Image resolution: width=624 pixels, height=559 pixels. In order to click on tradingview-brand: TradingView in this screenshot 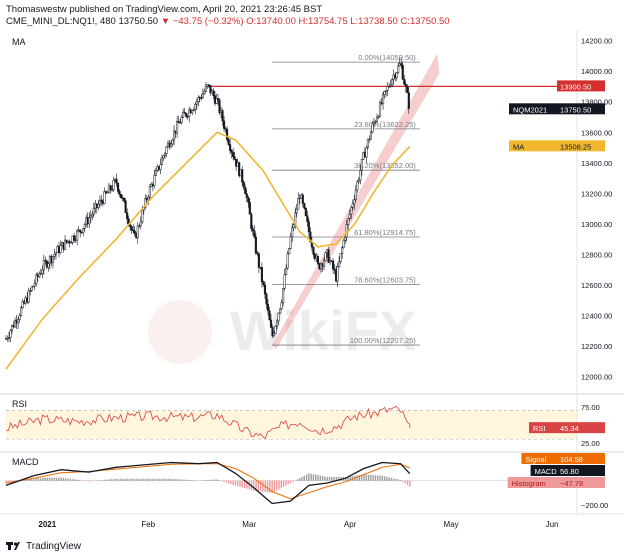, I will do `click(54, 546)`.